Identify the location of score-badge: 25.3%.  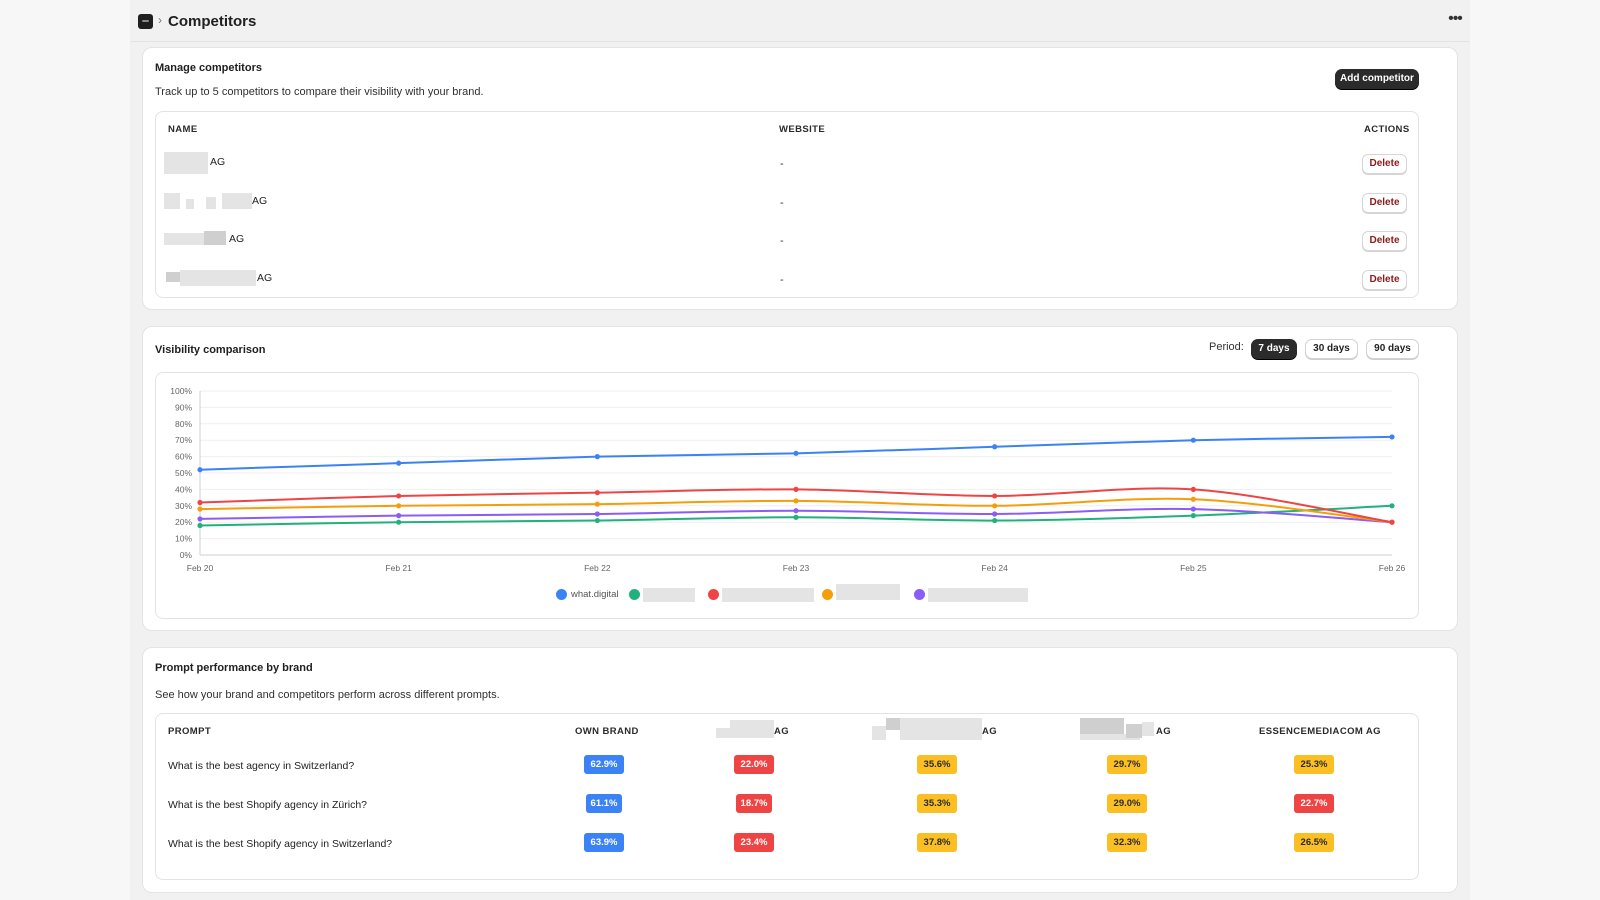
(1314, 764).